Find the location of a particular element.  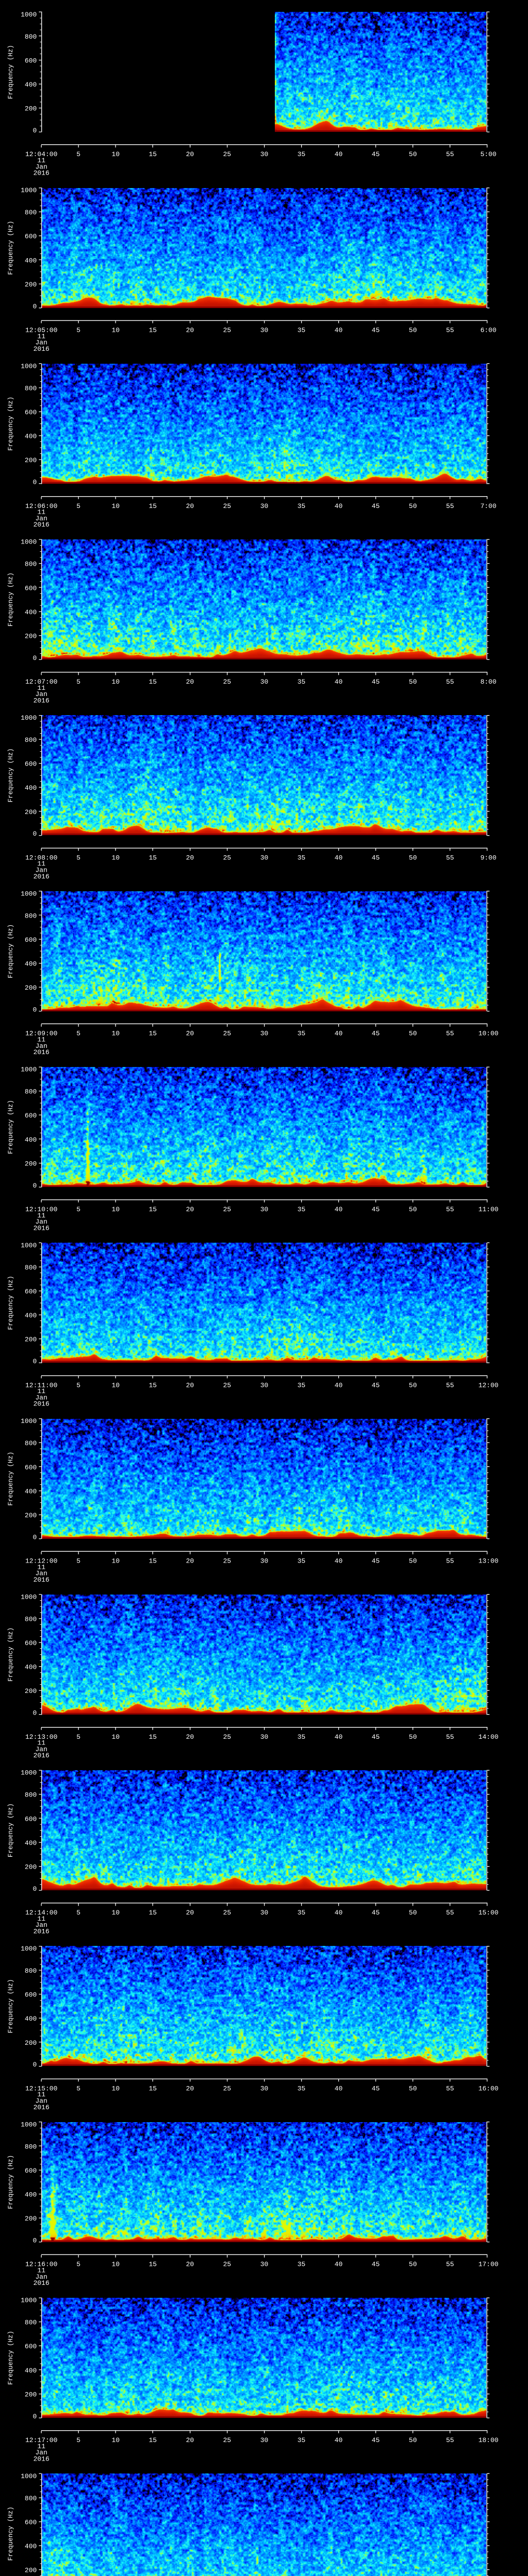

svg-text: 0 is located at coordinates (34, 1889).